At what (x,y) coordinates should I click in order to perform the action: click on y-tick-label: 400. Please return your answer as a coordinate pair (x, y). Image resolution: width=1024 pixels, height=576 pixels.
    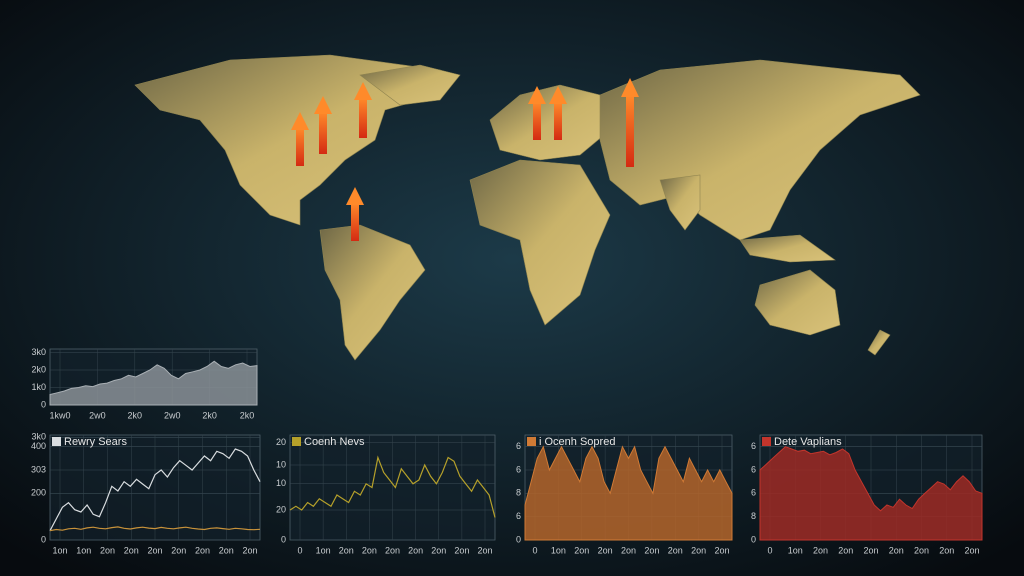
    Looking at the image, I should click on (38, 446).